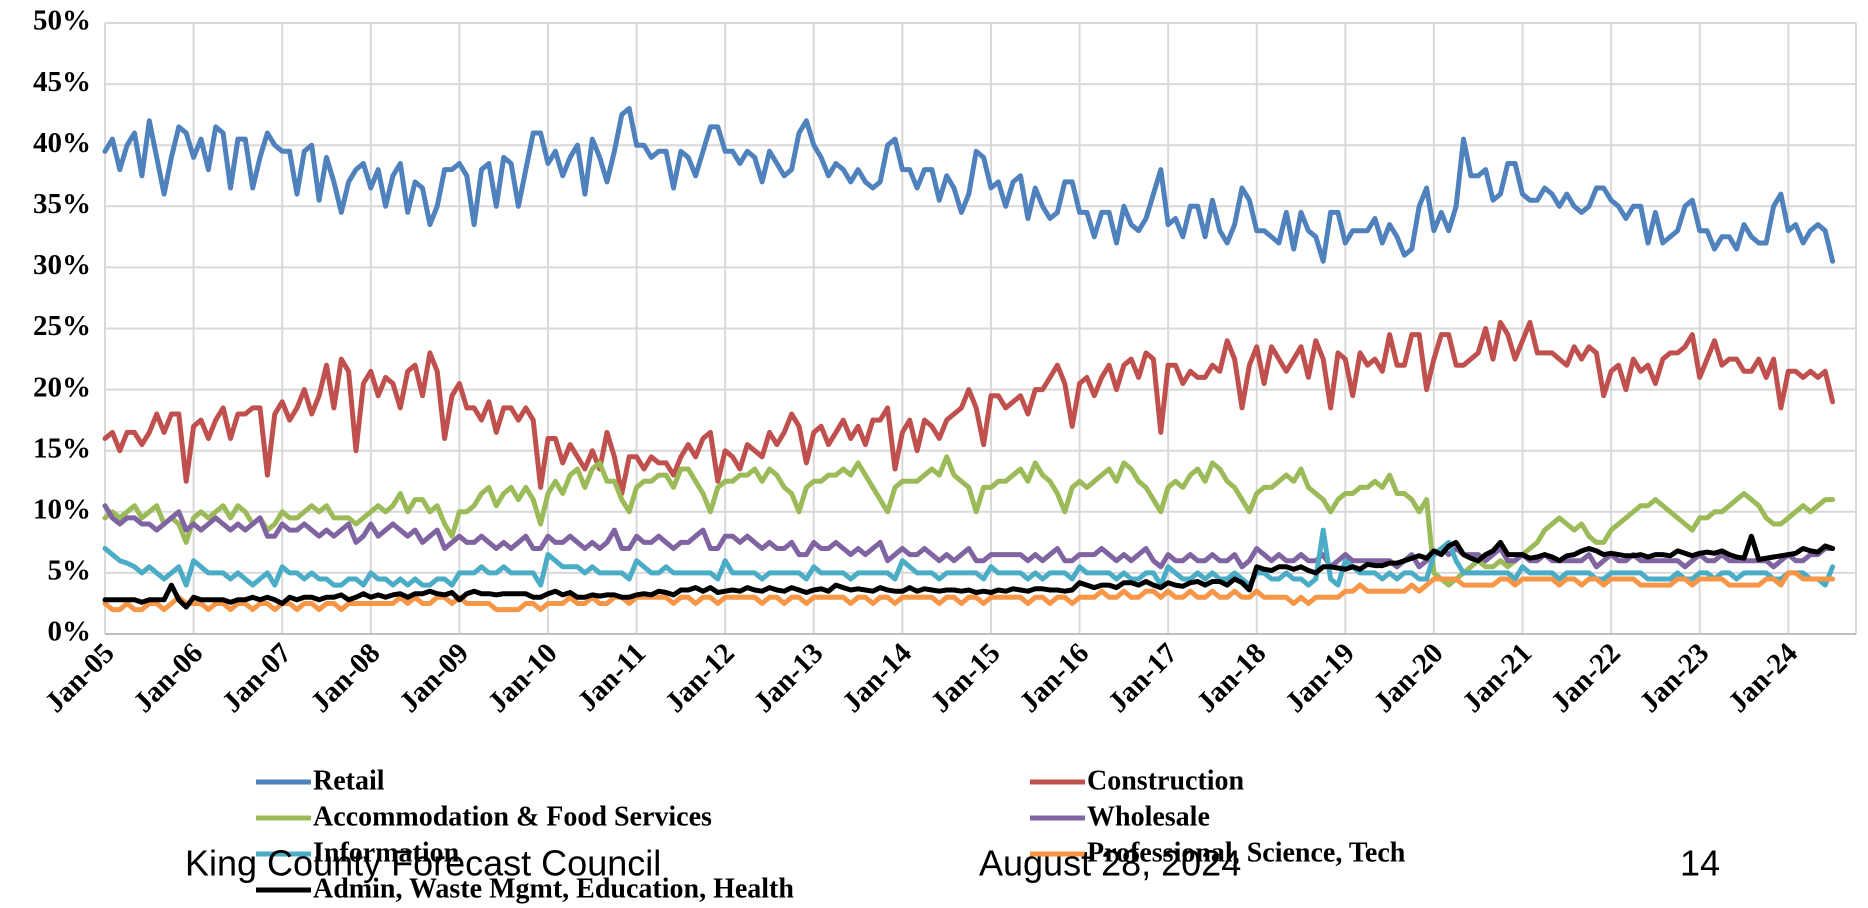 This screenshot has width=1868, height=908. I want to click on x-tick-label: Jan-11, so click(611, 677).